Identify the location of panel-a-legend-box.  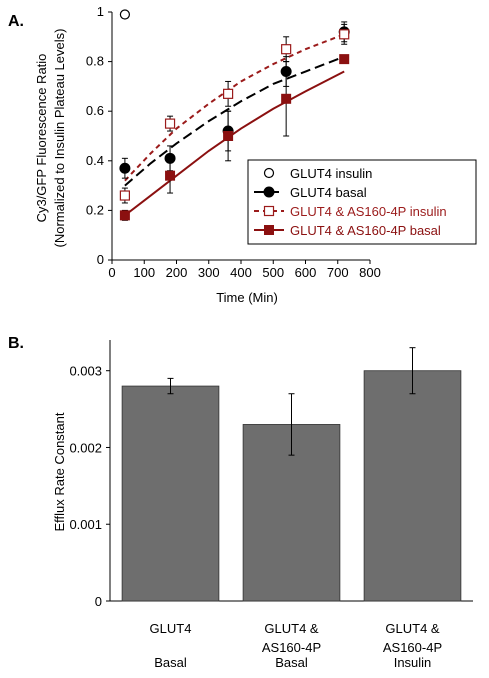
(362, 202).